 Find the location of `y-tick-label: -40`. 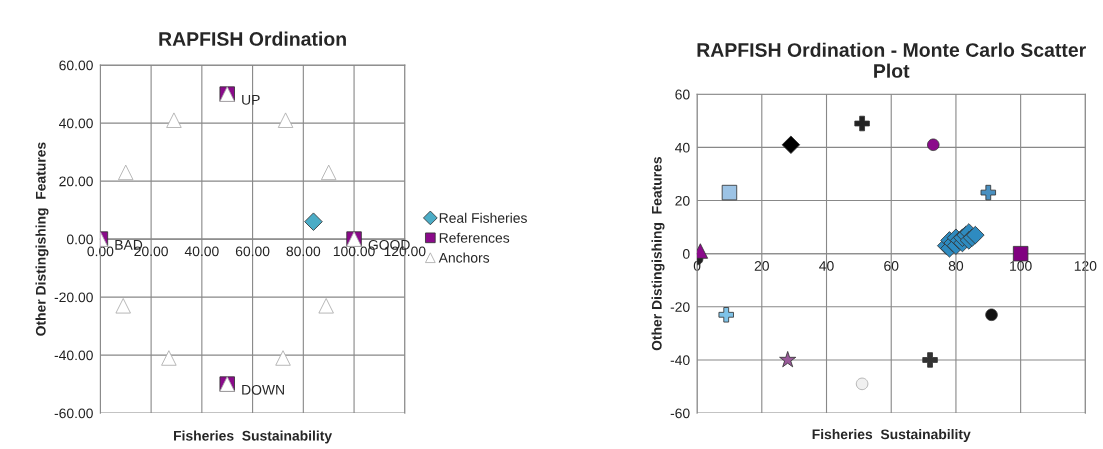

y-tick-label: -40 is located at coordinates (680, 360).